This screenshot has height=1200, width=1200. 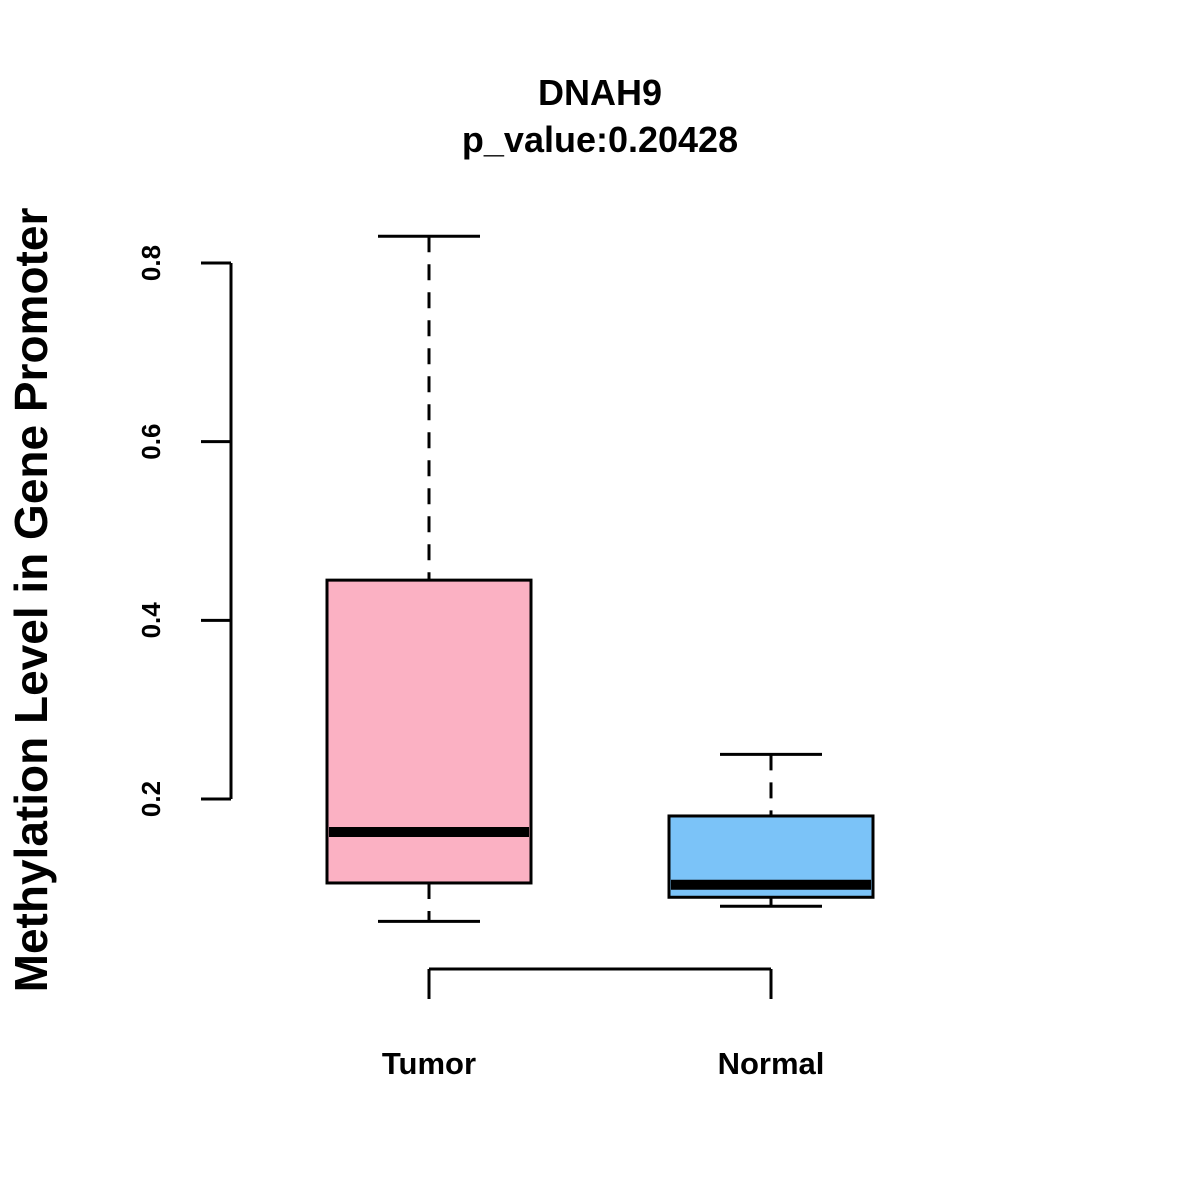 I want to click on box-group-normal, so click(x=771, y=830).